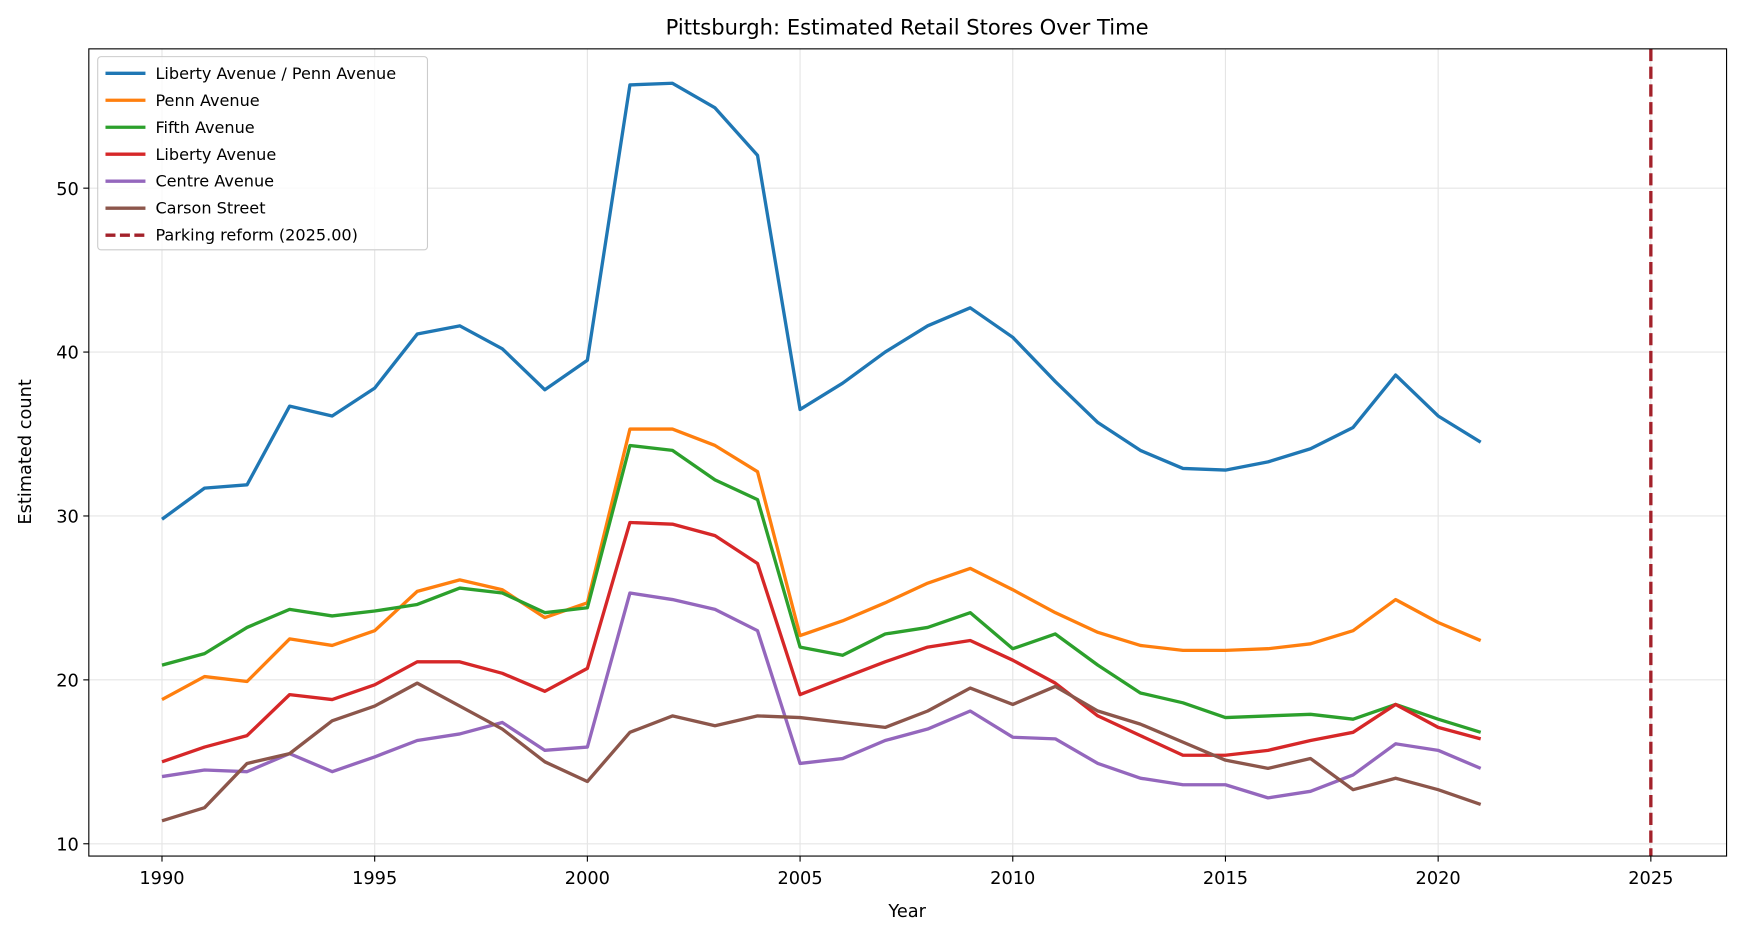 This screenshot has height=936, width=1741. I want to click on x-tick-label: 1995, so click(374, 879).